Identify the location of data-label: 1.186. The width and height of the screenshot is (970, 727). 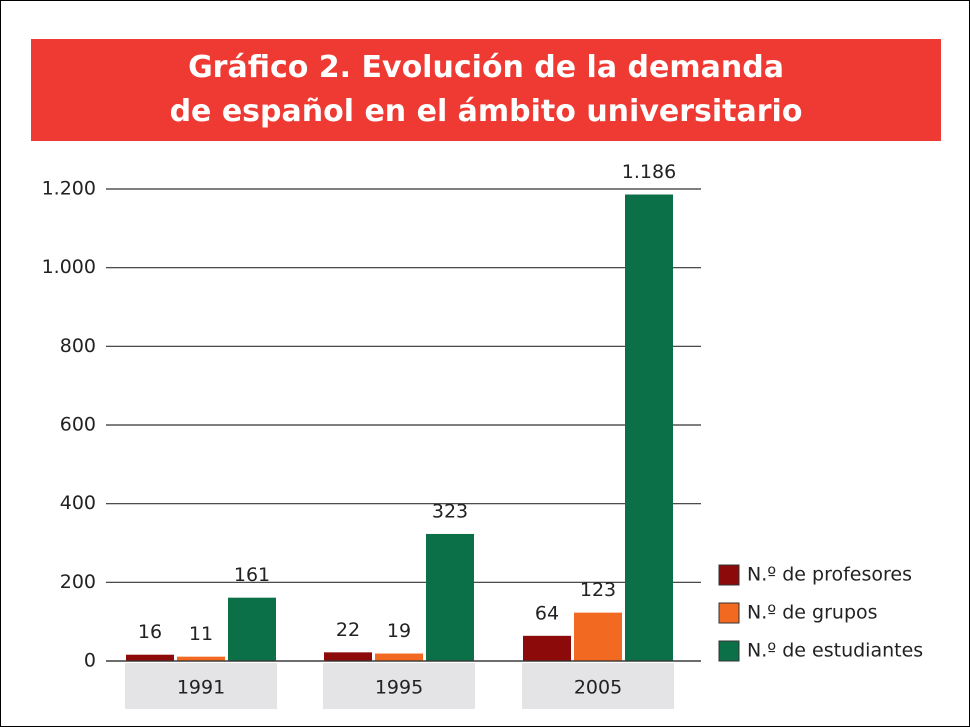
(649, 172).